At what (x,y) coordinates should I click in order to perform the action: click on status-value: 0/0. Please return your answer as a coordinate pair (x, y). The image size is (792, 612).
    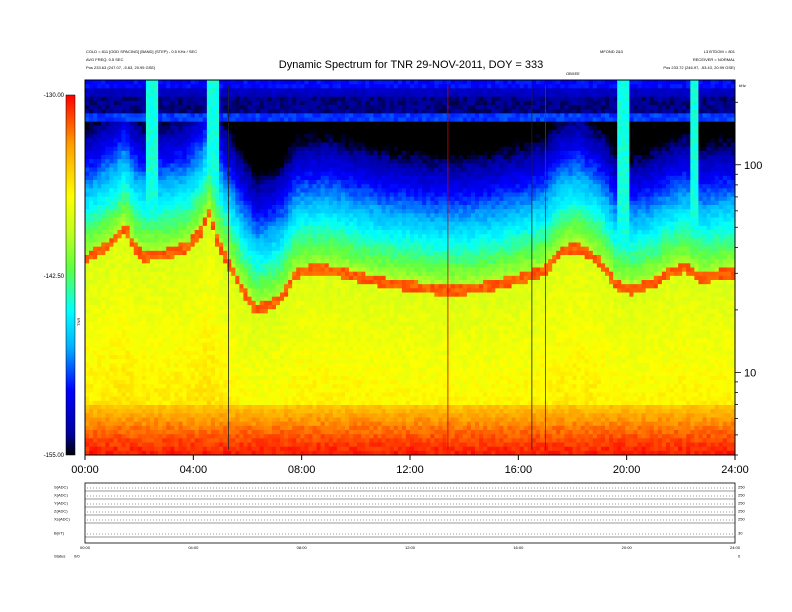
    Looking at the image, I should click on (77, 556).